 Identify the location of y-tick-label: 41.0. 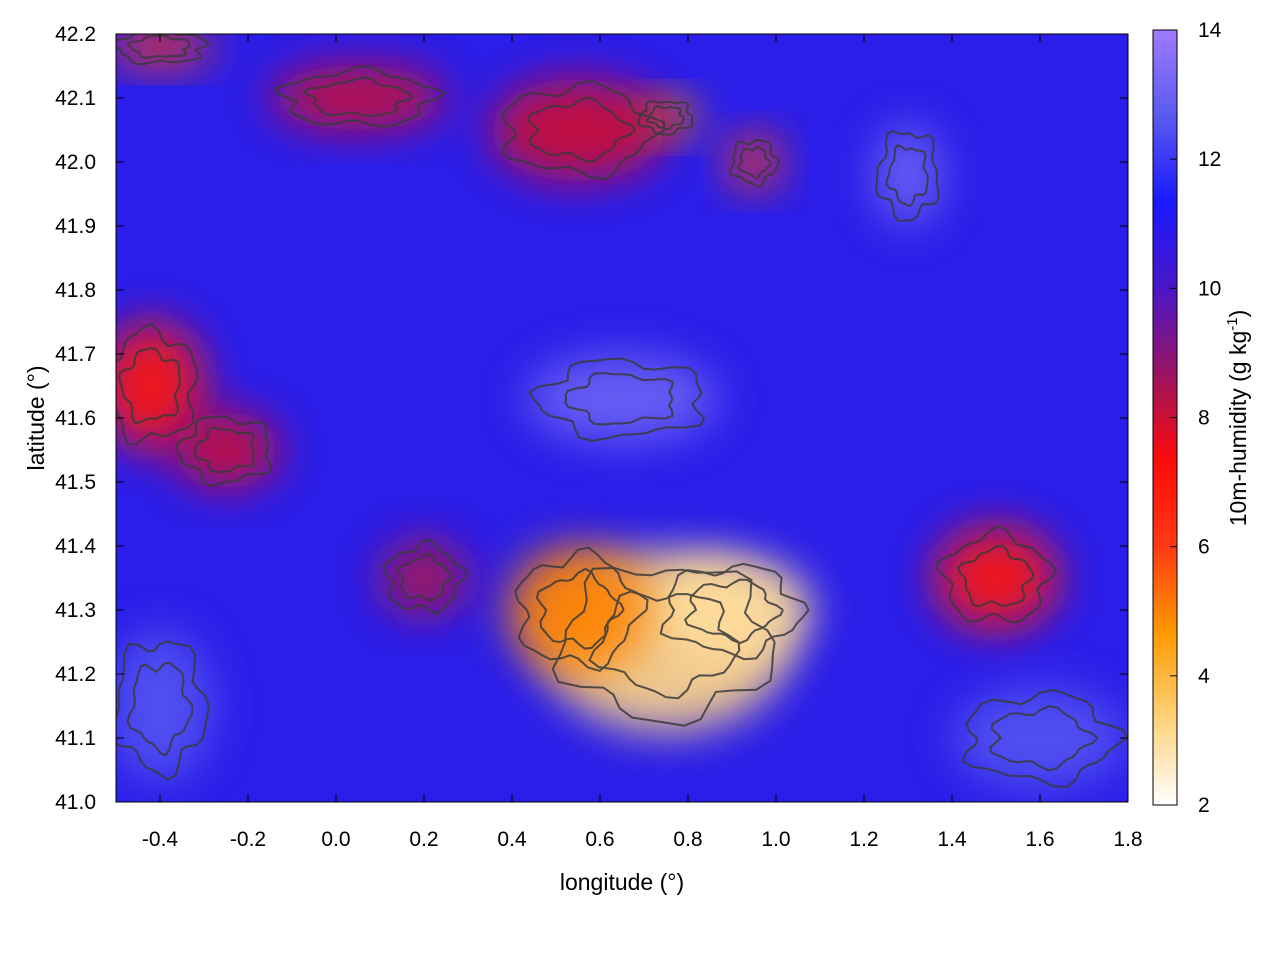
(75, 802).